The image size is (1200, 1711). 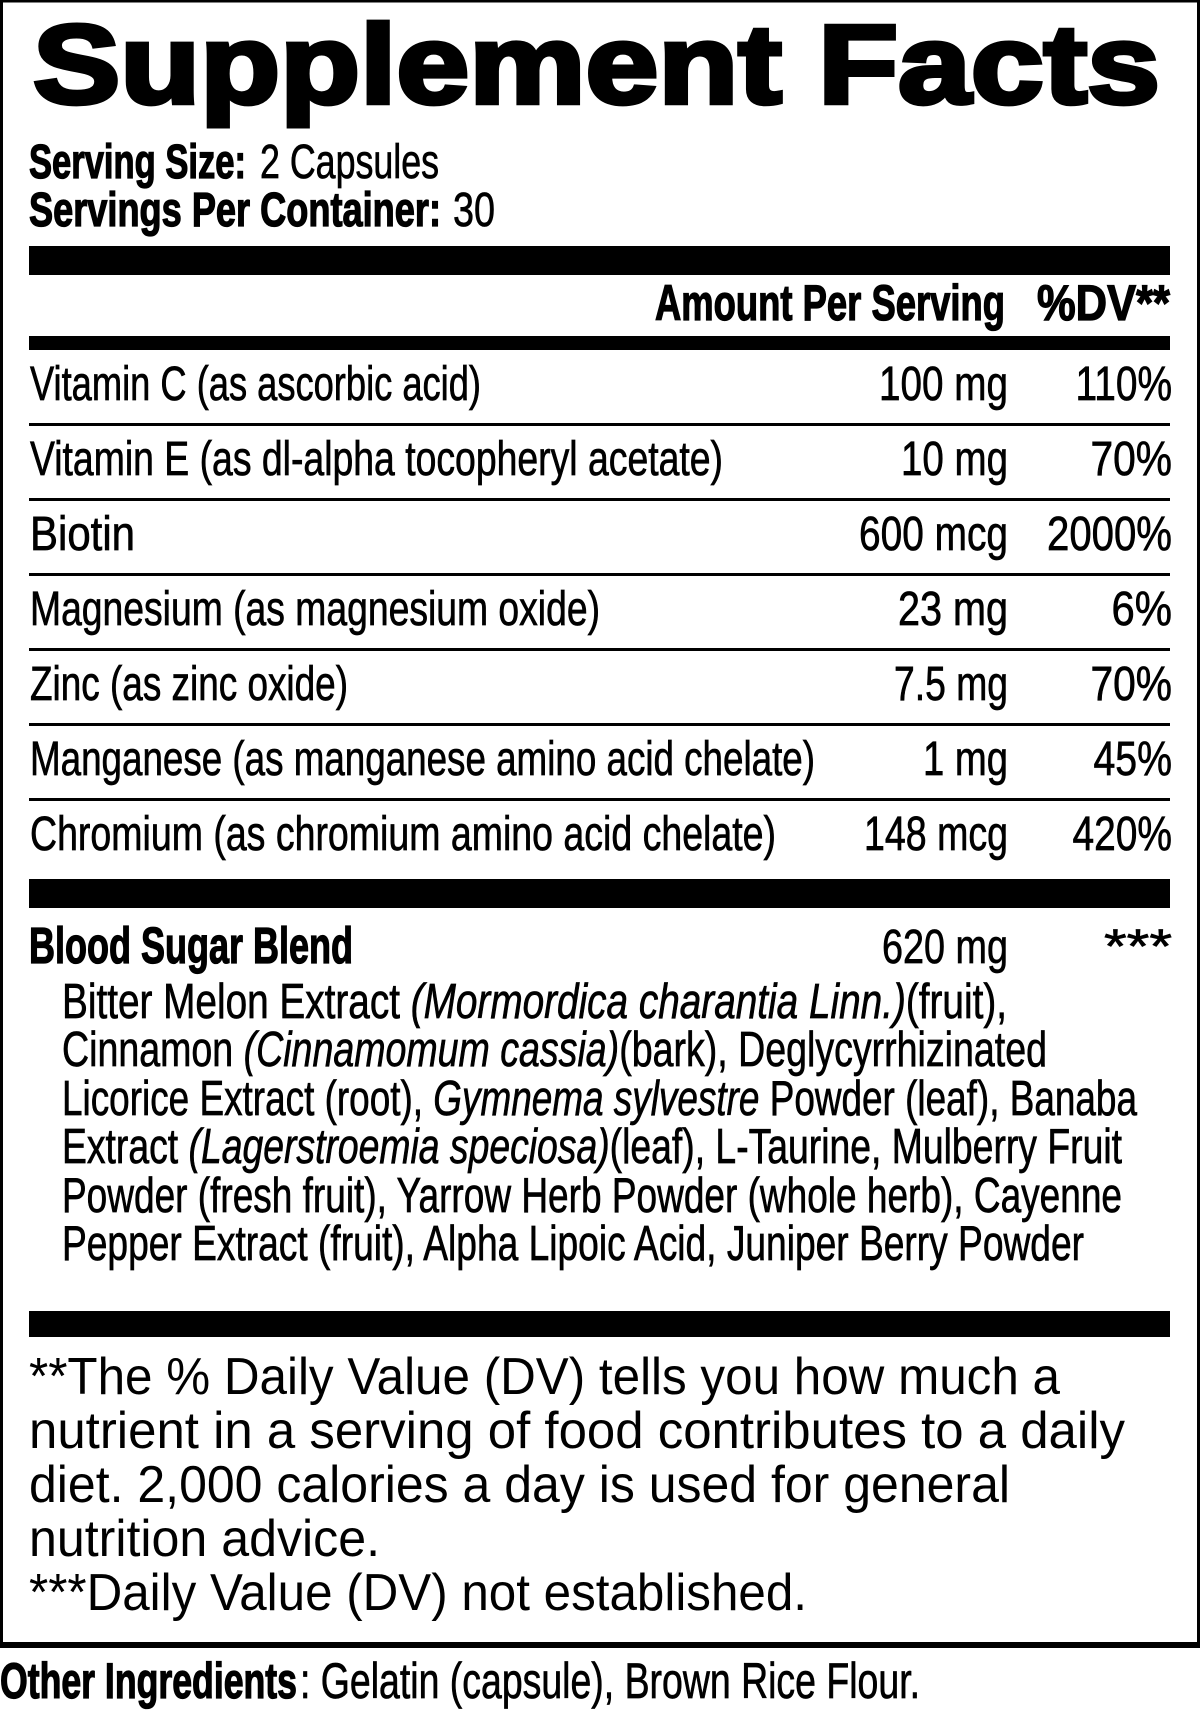 What do you see at coordinates (830, 303) in the screenshot?
I see `svg-text: Amount Per Serving` at bounding box center [830, 303].